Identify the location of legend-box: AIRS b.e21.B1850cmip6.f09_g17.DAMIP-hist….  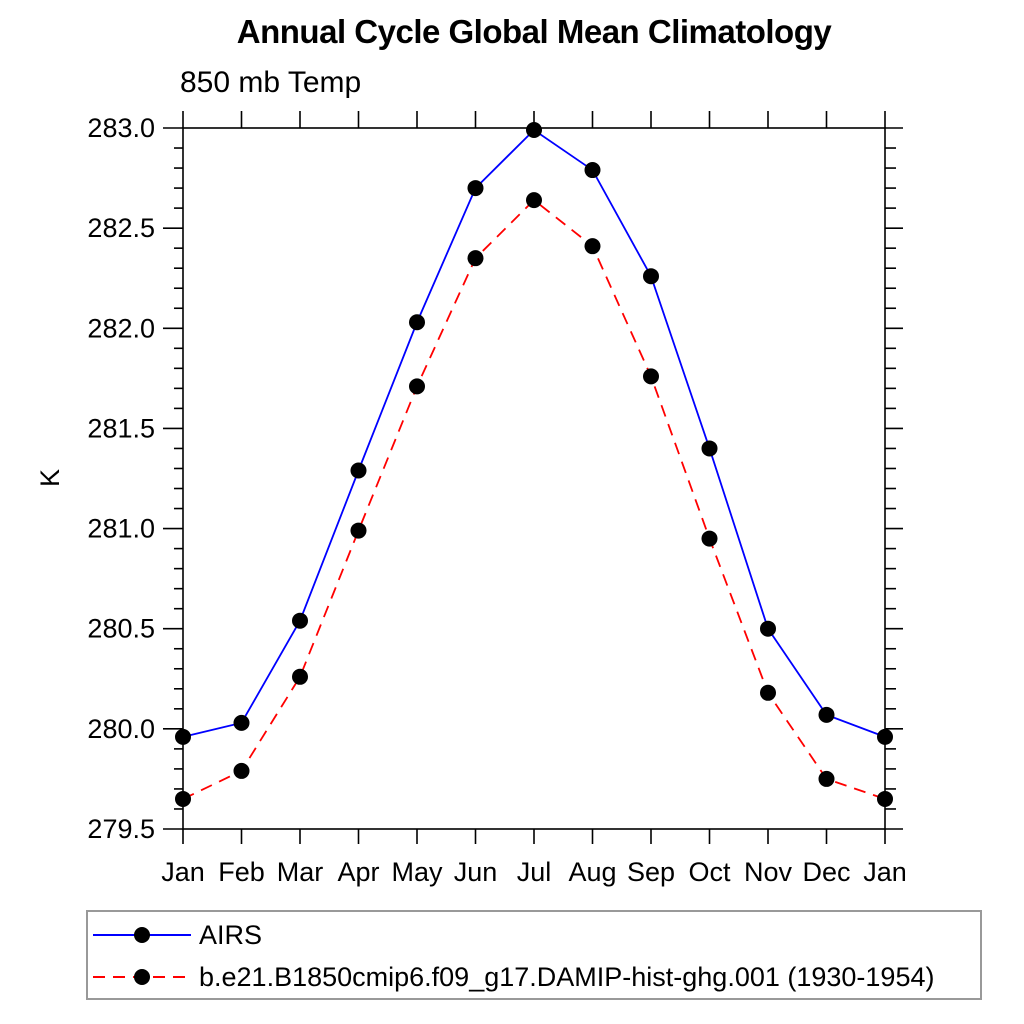
(534, 955).